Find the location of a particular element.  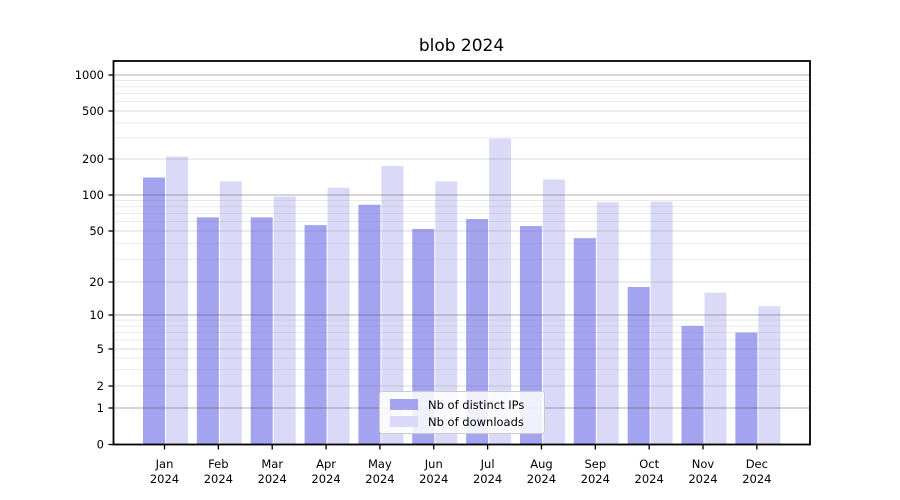

y-tick-label: 50 is located at coordinates (96, 231).